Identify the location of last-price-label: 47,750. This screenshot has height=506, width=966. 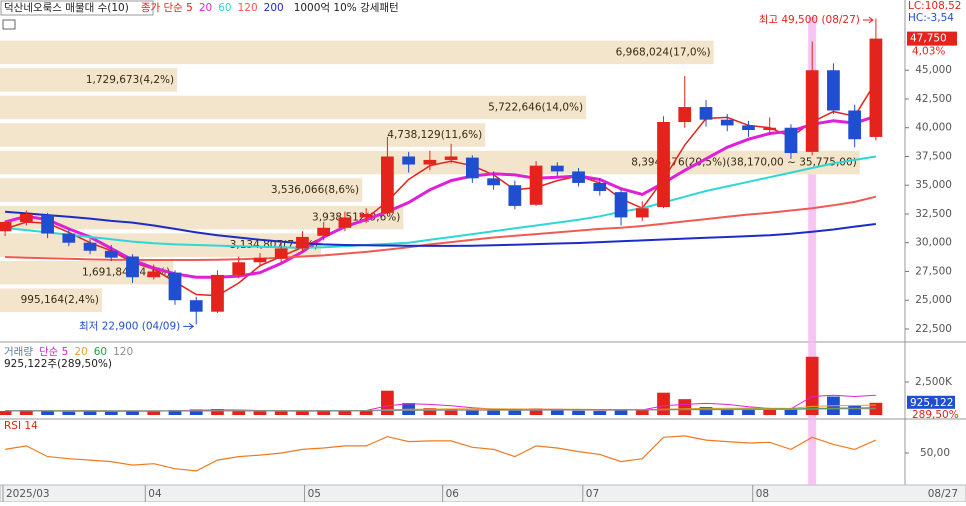
(928, 39).